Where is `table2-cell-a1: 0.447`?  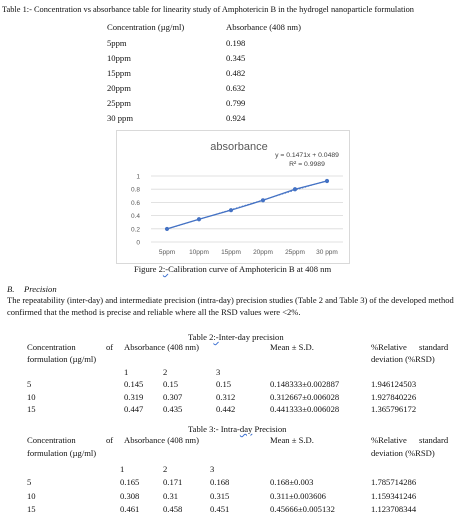 table2-cell-a1: 0.447 is located at coordinates (134, 409).